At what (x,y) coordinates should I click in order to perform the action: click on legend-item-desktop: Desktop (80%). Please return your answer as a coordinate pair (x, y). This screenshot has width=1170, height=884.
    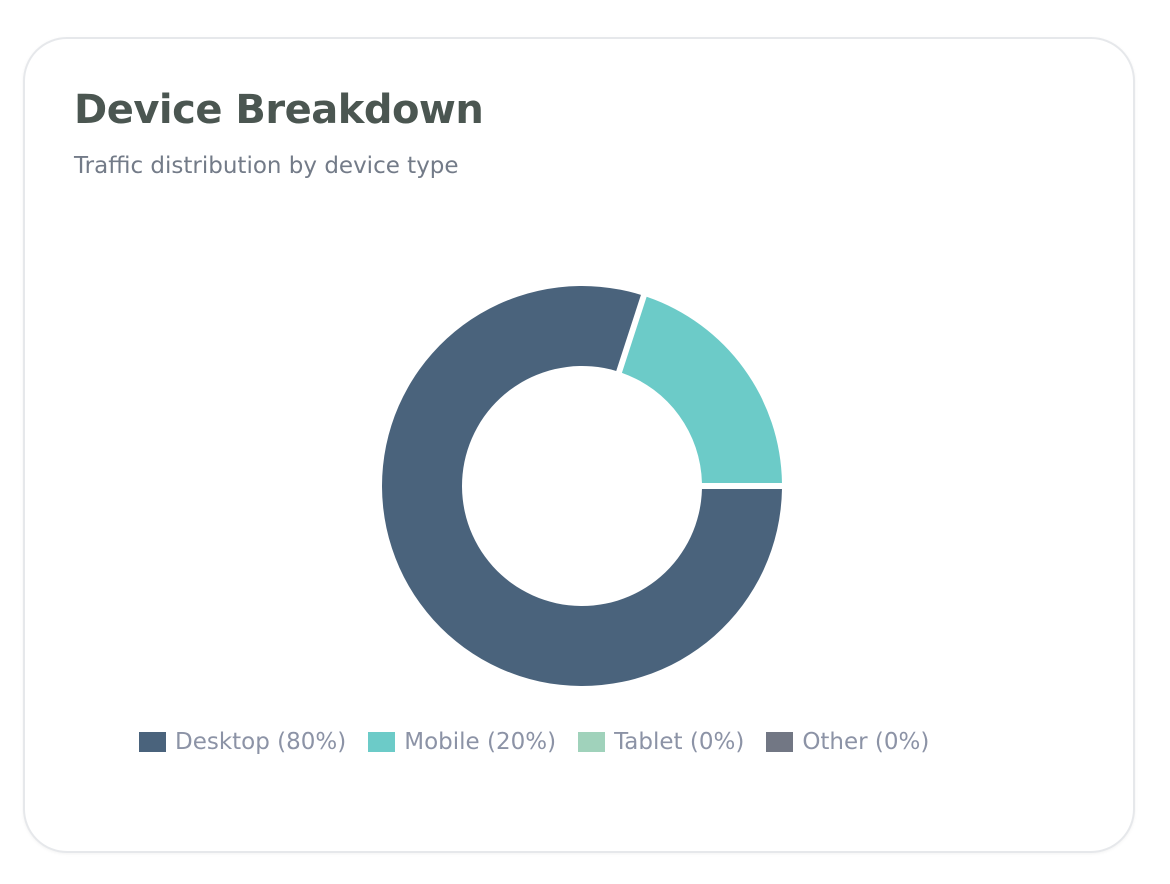
    Looking at the image, I should click on (242, 742).